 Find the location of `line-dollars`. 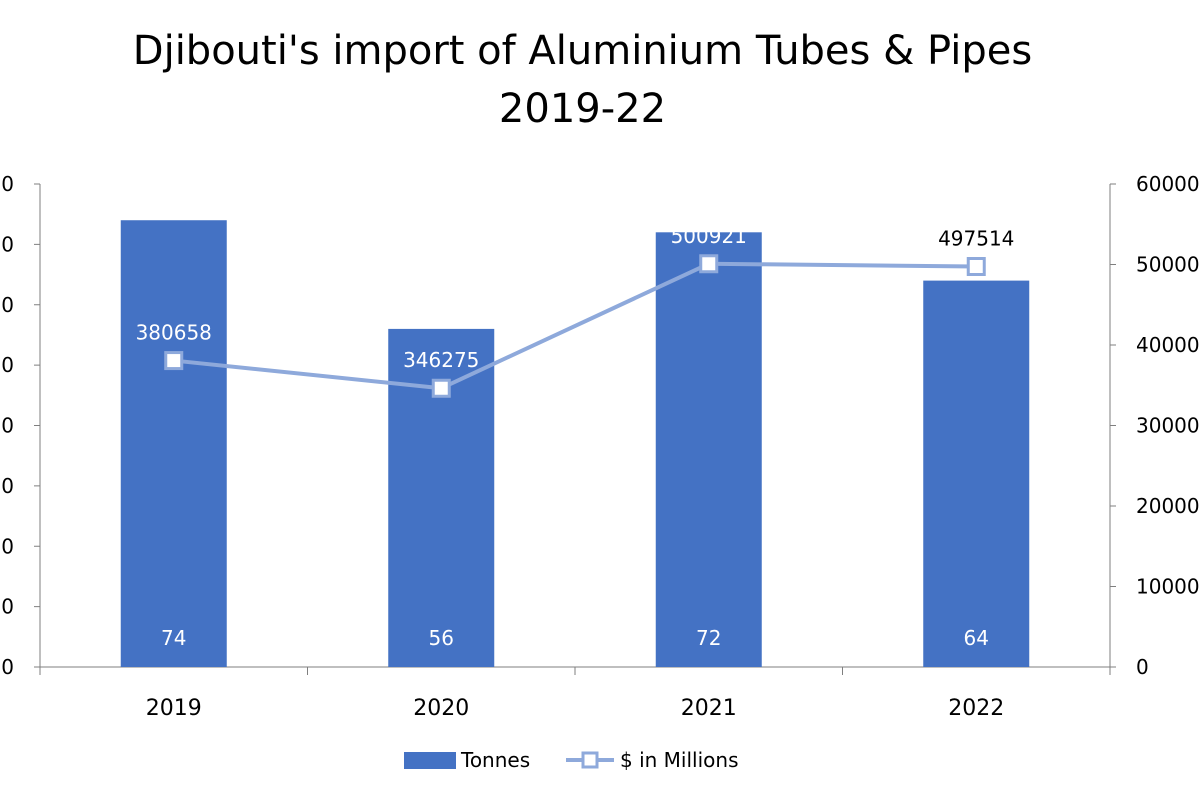

line-dollars is located at coordinates (575, 326).